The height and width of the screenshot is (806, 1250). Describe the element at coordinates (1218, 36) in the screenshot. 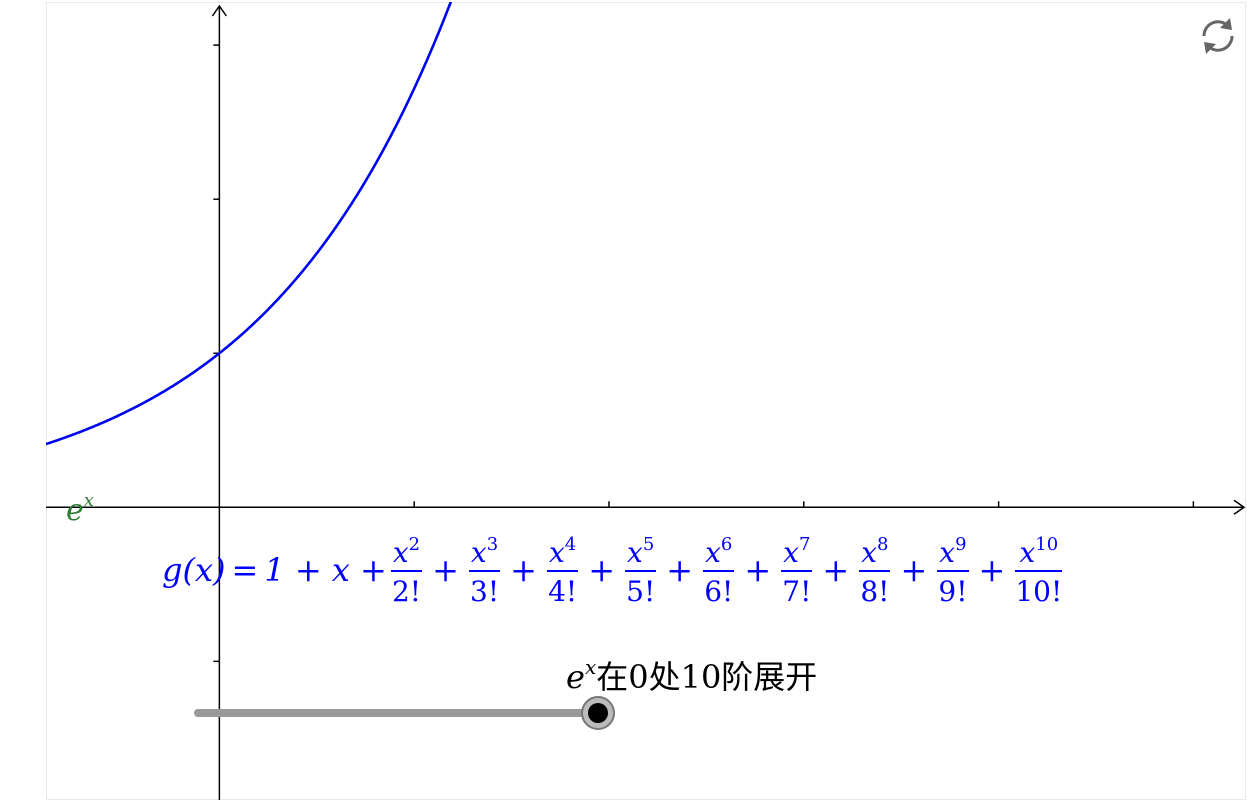

I see `refresh-icon` at that location.